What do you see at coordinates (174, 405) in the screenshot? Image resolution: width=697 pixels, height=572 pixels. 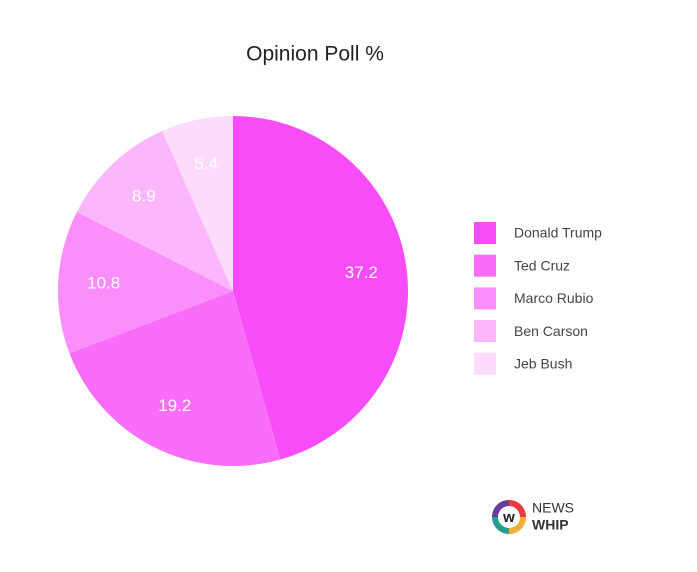 I see `data-label: 19.2` at bounding box center [174, 405].